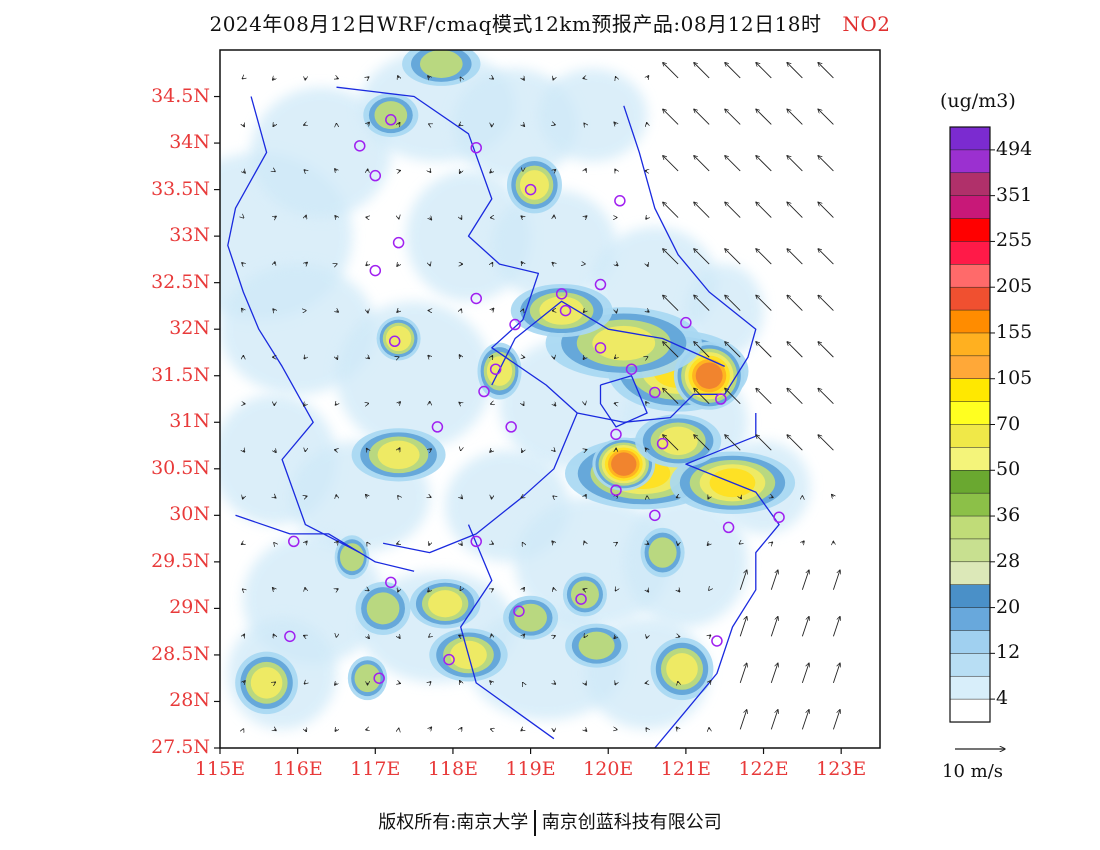  I want to click on haze-patch, so click(321, 152).